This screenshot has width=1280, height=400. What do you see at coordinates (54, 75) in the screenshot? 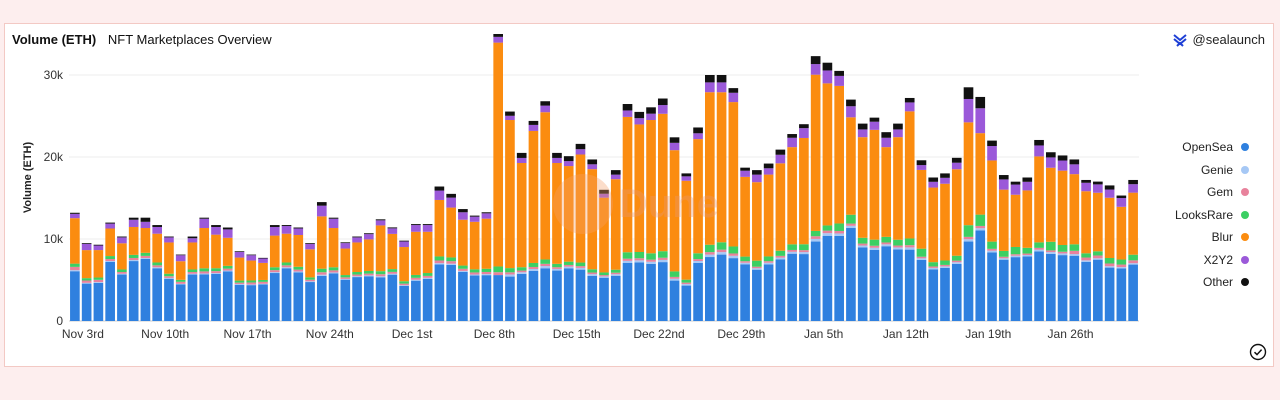
I see `y-tick-label: 30k` at bounding box center [54, 75].